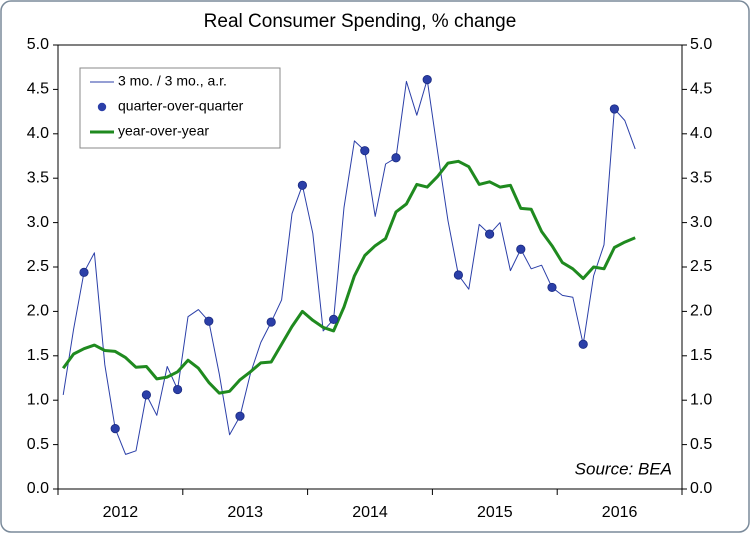 The image size is (750, 533). I want to click on y-tick-label: 5.0, so click(38, 44).